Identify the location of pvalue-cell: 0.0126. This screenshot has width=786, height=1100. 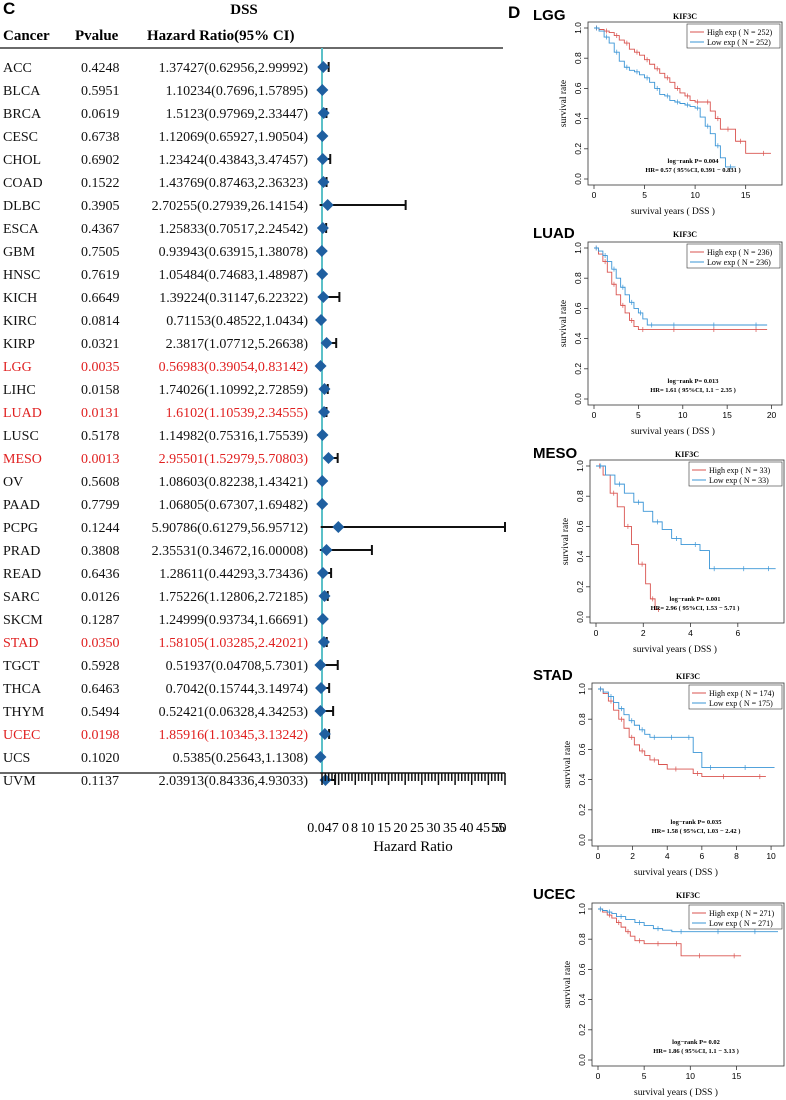
(100, 597).